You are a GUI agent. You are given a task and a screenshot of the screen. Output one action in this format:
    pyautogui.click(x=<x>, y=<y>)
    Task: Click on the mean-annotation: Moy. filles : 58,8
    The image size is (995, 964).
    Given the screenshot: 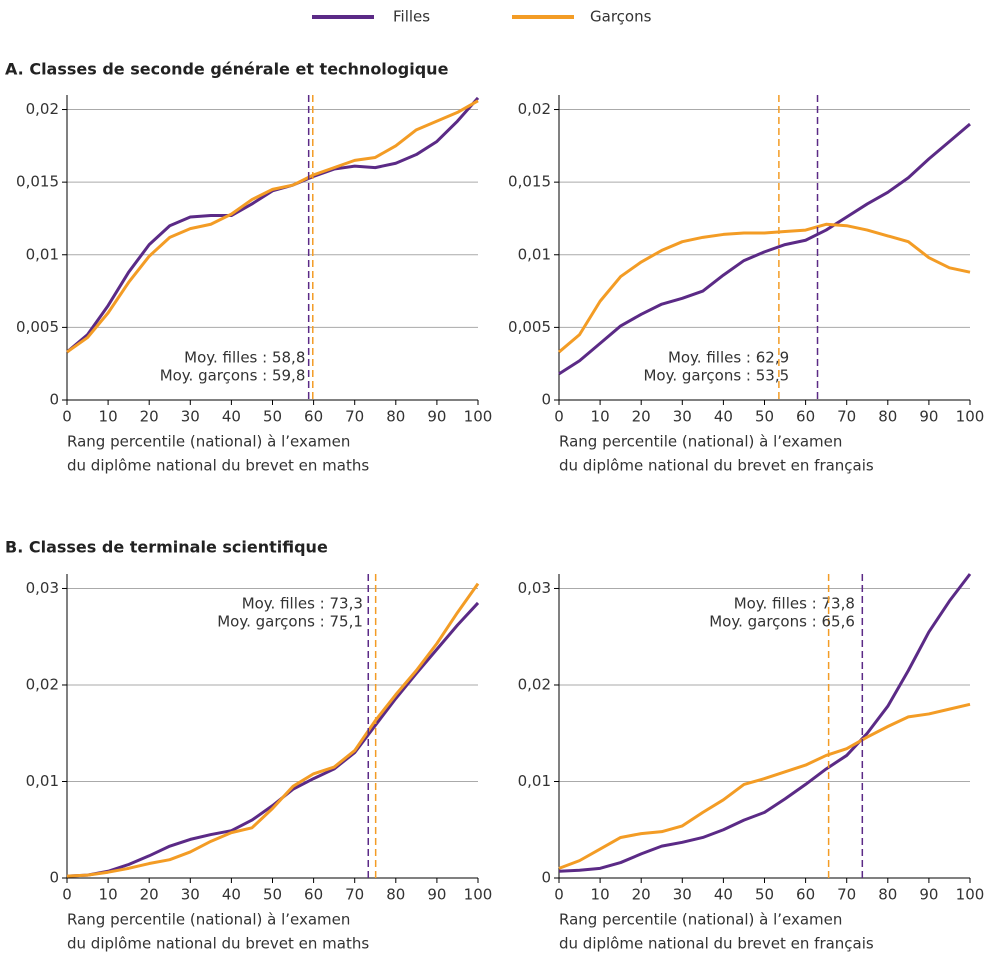 What is the action you would take?
    pyautogui.click(x=244, y=358)
    